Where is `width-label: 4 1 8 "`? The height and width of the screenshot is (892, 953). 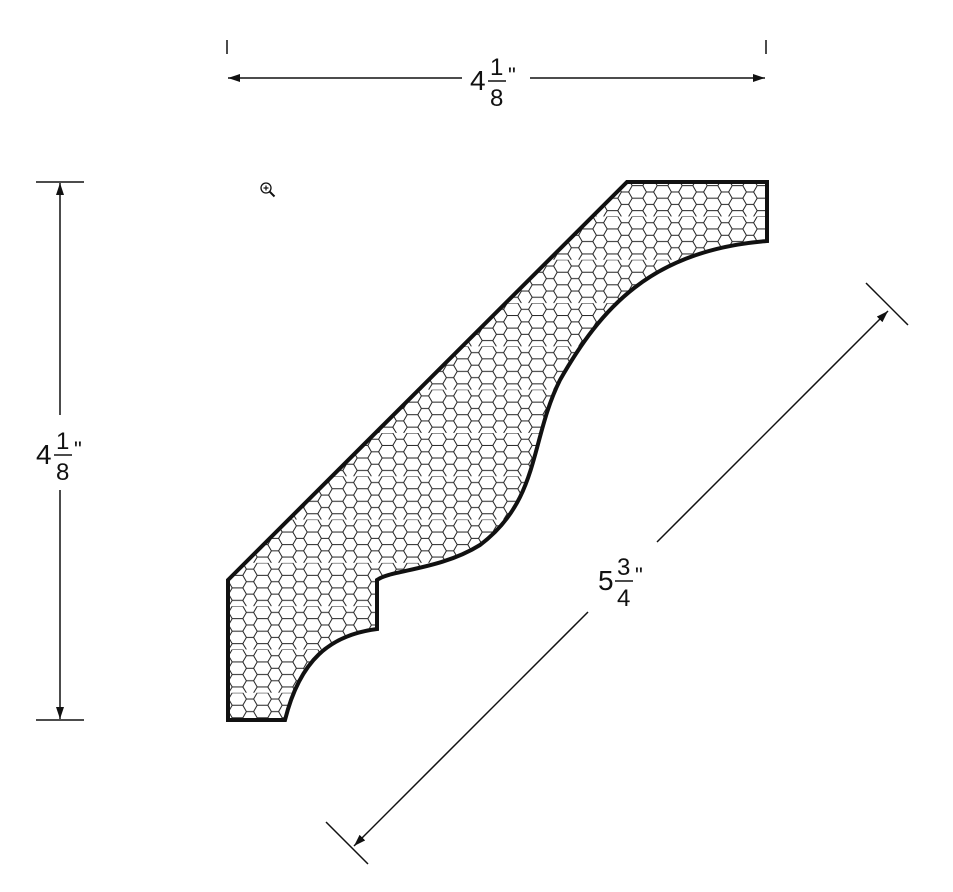
width-label: 4 1 8 " is located at coordinates (493, 83).